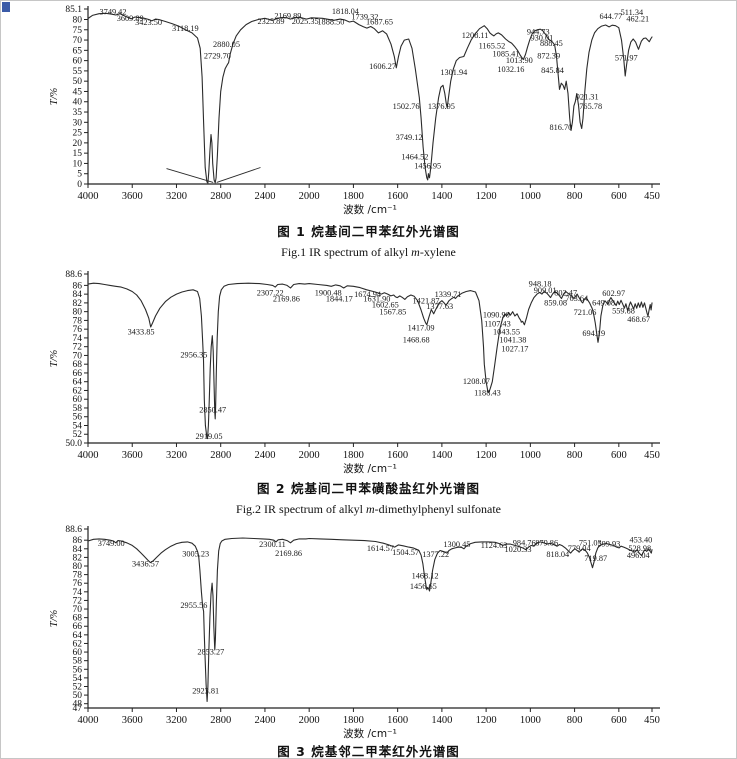  Describe the element at coordinates (193, 355) in the screenshot. I see `peak-label: 2956.35` at that location.